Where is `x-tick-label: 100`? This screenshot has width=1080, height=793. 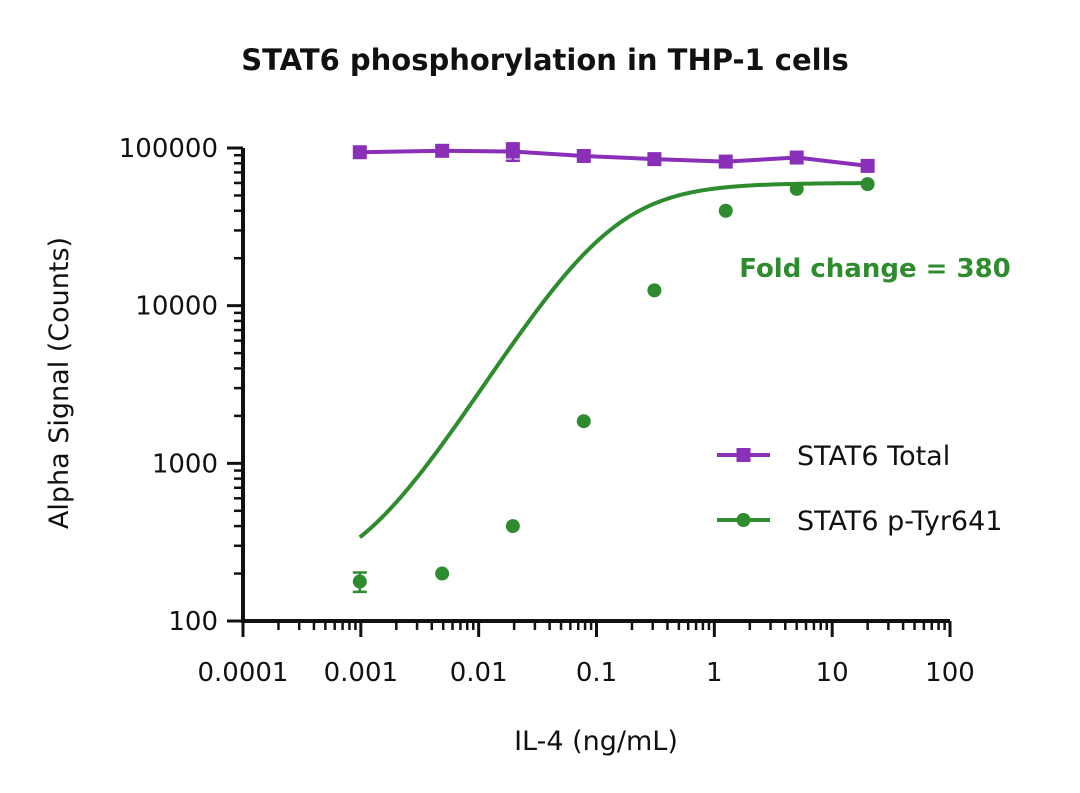 x-tick-label: 100 is located at coordinates (950, 673).